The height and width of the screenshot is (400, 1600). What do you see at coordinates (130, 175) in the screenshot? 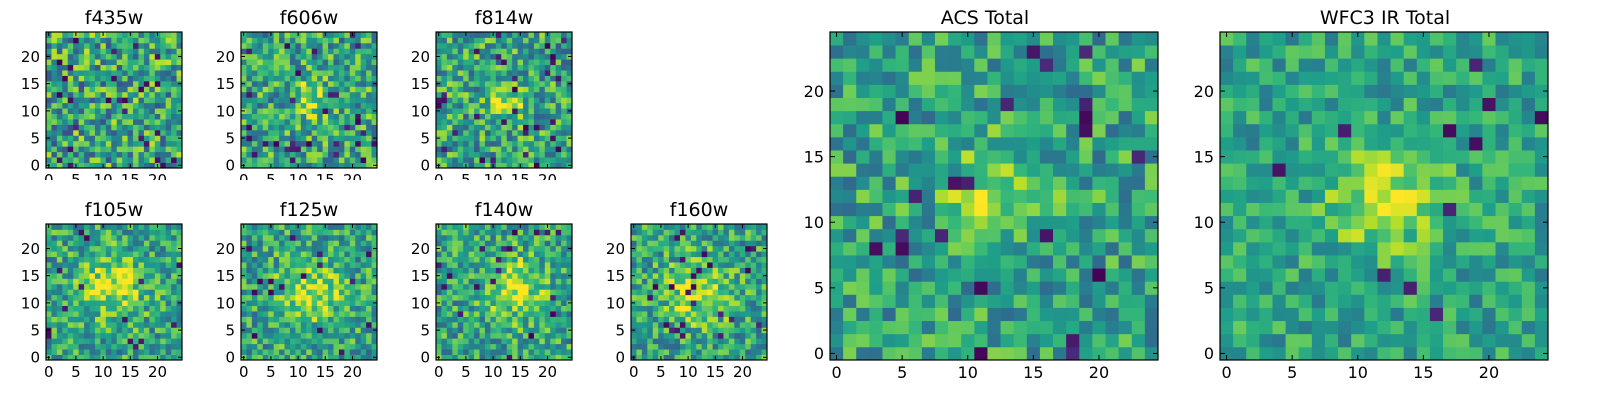
I see `x-tick-label: 15` at bounding box center [130, 175].